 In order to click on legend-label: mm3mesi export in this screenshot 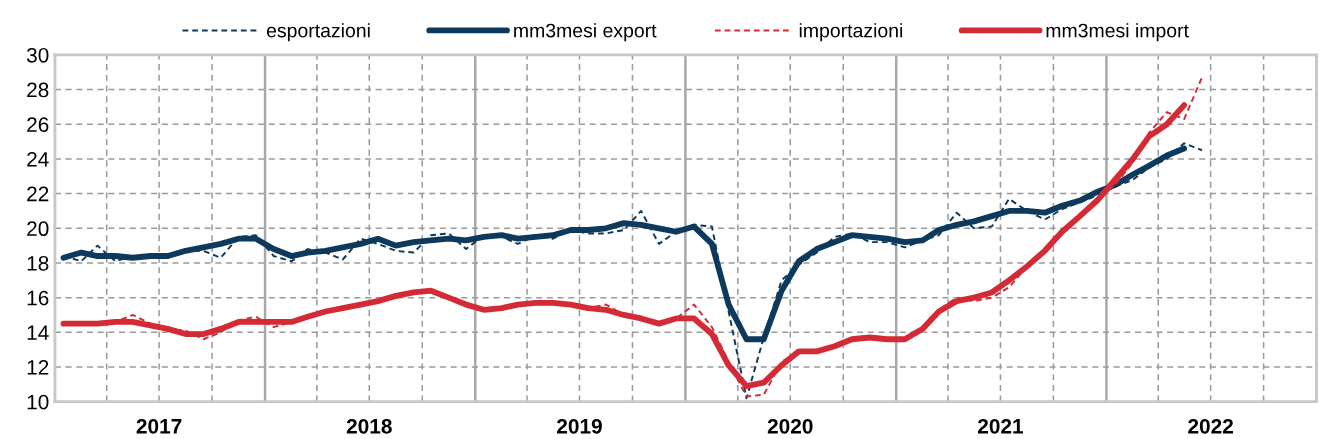, I will do `click(585, 32)`.